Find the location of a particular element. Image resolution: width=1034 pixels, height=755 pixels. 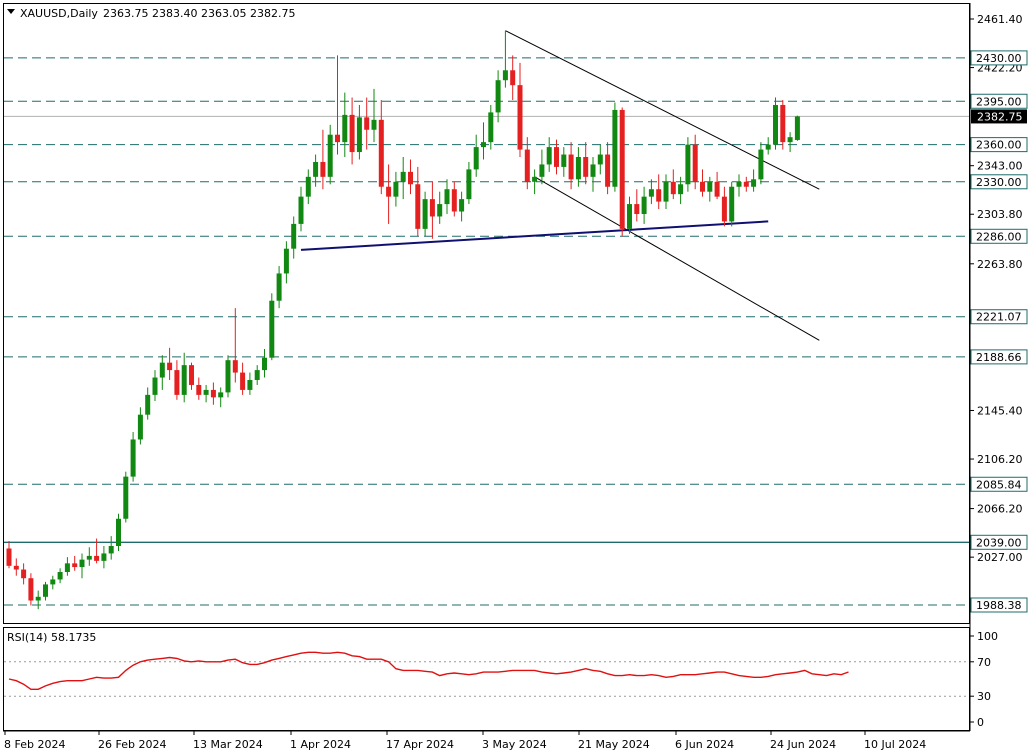

channel-lower is located at coordinates (677, 258).